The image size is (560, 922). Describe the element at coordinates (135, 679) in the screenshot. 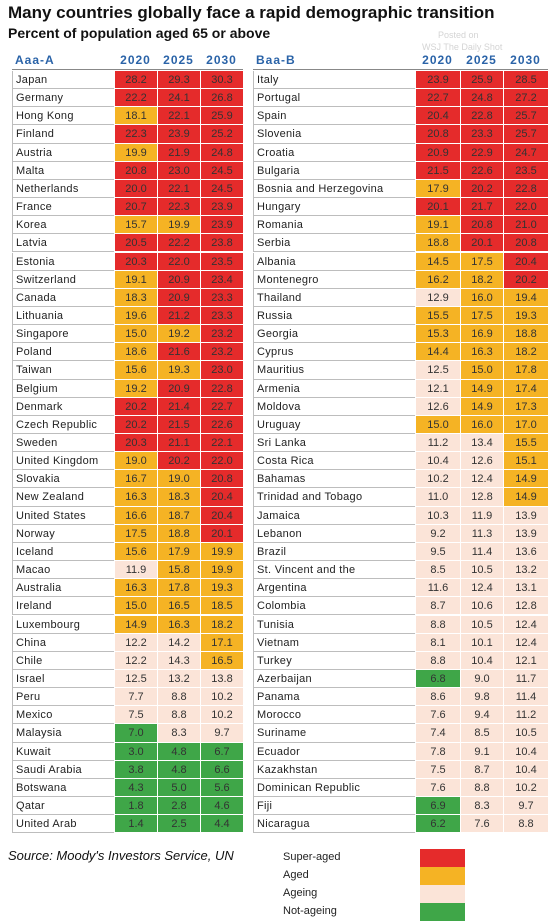

I see `value-cell: 12.5` at that location.